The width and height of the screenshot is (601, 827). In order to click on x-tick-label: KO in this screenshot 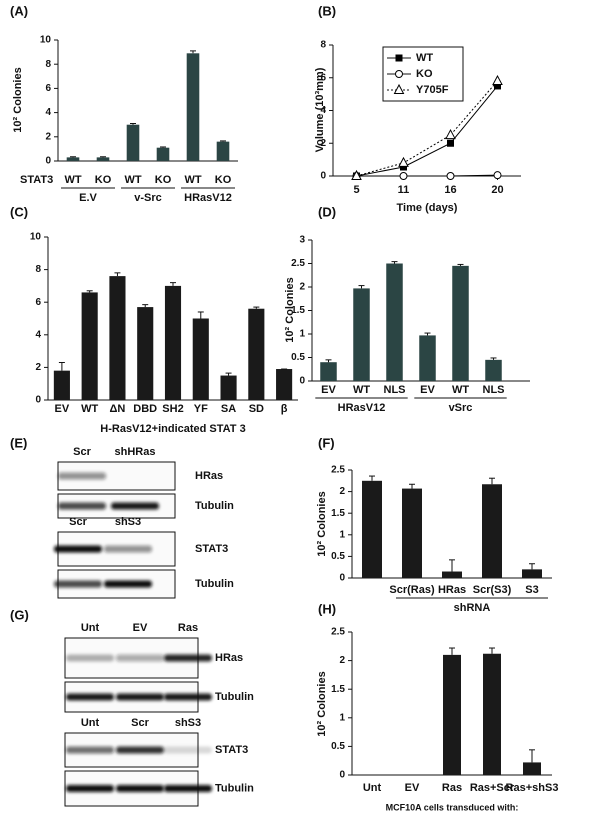, I will do `click(103, 180)`.